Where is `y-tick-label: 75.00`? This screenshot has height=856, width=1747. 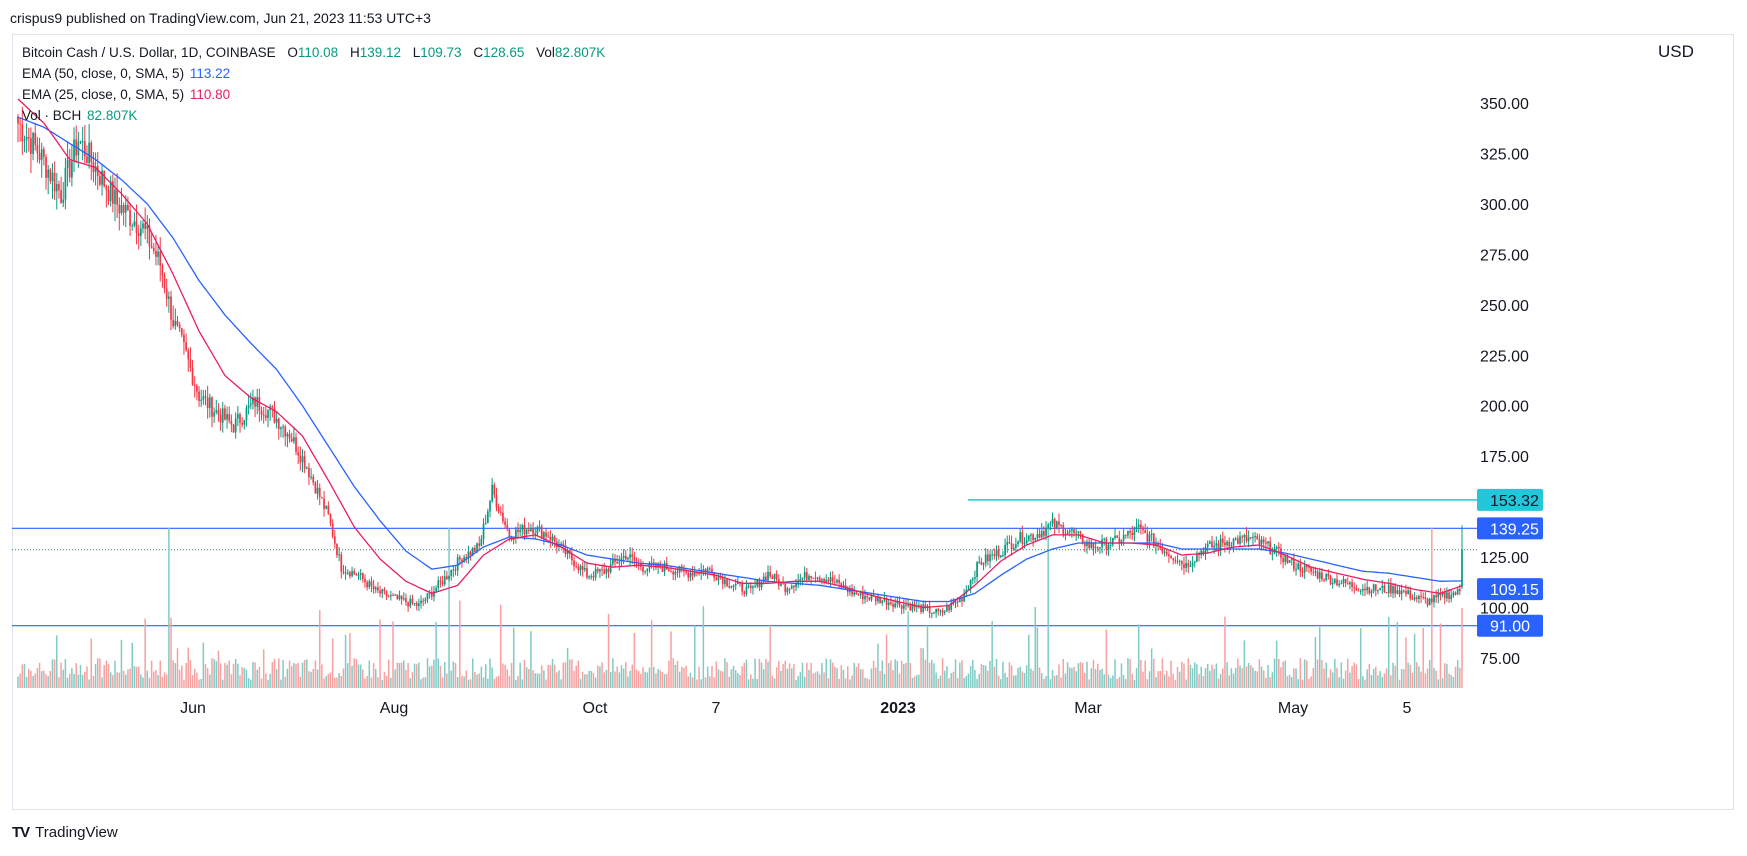
y-tick-label: 75.00 is located at coordinates (1500, 659).